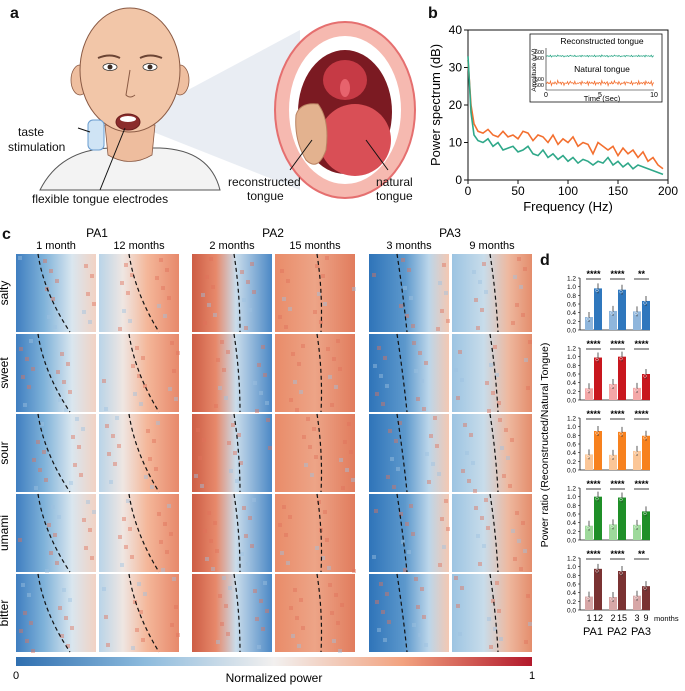  What do you see at coordinates (456, 30) in the screenshot?
I see `y-tick-label: 40` at bounding box center [456, 30].